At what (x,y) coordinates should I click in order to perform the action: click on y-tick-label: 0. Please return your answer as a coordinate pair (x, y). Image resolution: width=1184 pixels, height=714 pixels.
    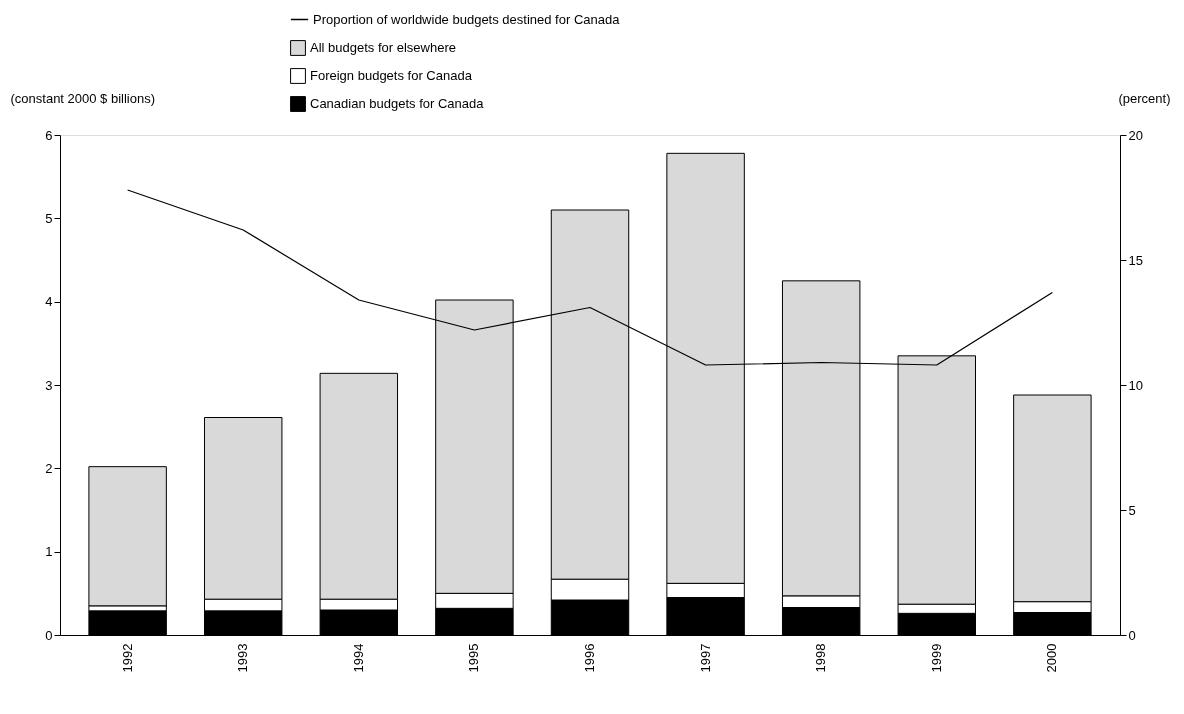
    Looking at the image, I should click on (49, 635).